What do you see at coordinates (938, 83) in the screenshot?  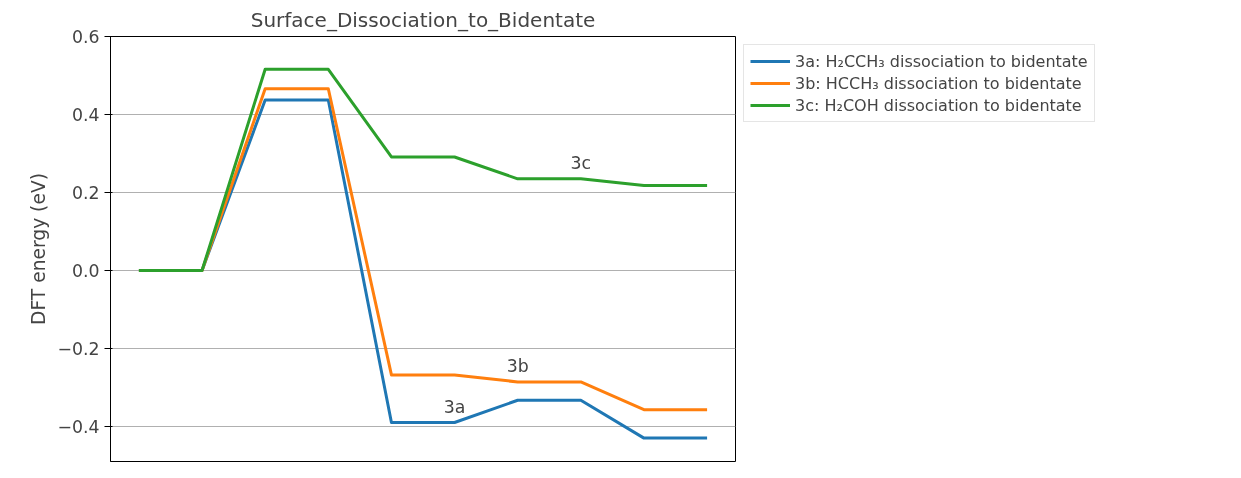 I see `legend-label: 3b: HCCH₃ dissociation to bidentate` at bounding box center [938, 83].